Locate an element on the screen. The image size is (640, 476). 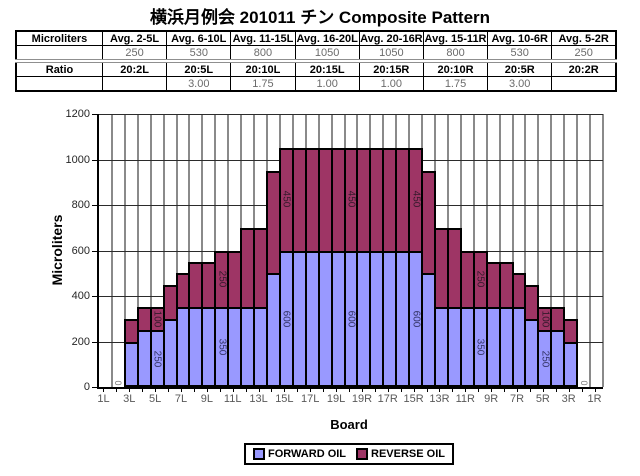
x-axis-tick-label: 7L is located at coordinates (181, 399).